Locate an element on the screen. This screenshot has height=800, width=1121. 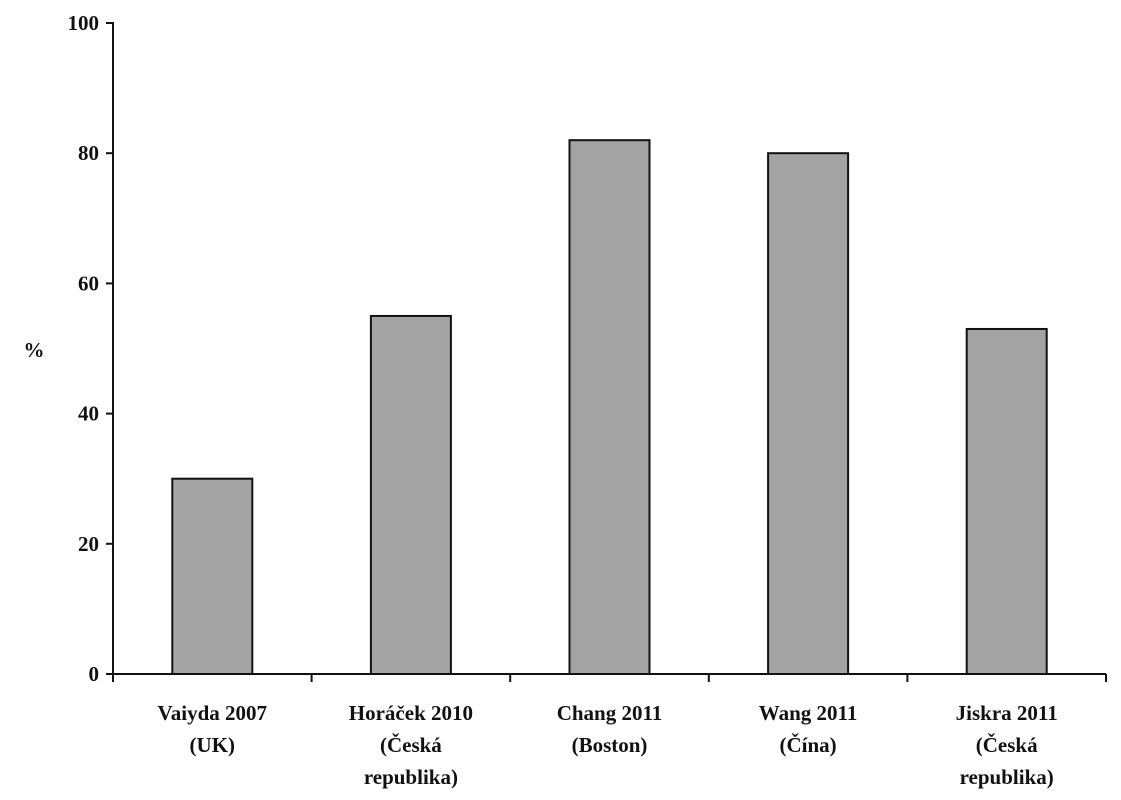
y-tick-label: 100 is located at coordinates (84, 23).